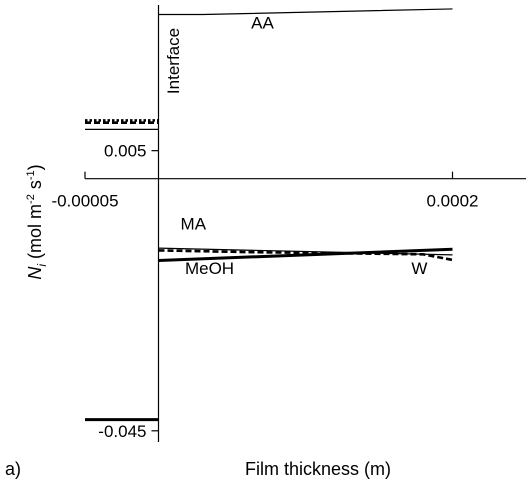 The image size is (526, 489). I want to click on bulk-lines, so click(122, 270).